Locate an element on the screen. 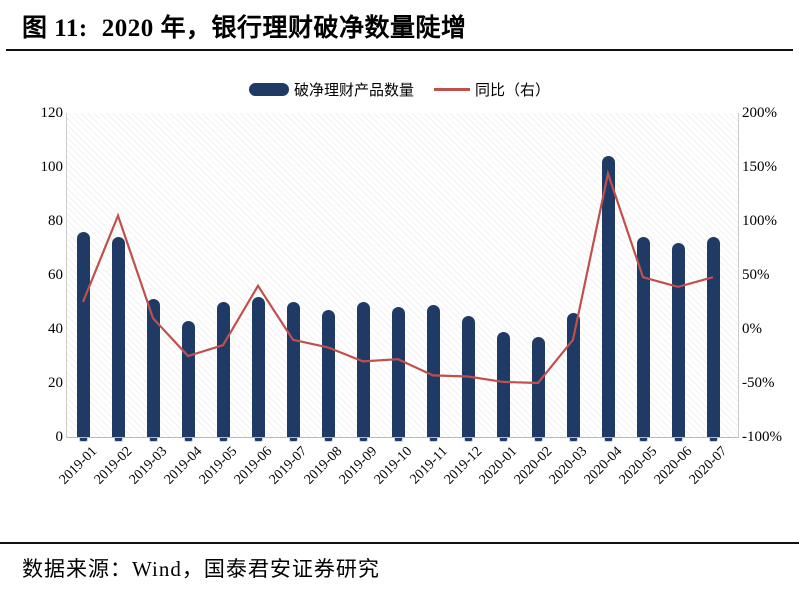 The width and height of the screenshot is (799, 598). x-axis-label-2019-02: 2019-02 is located at coordinates (113, 466).